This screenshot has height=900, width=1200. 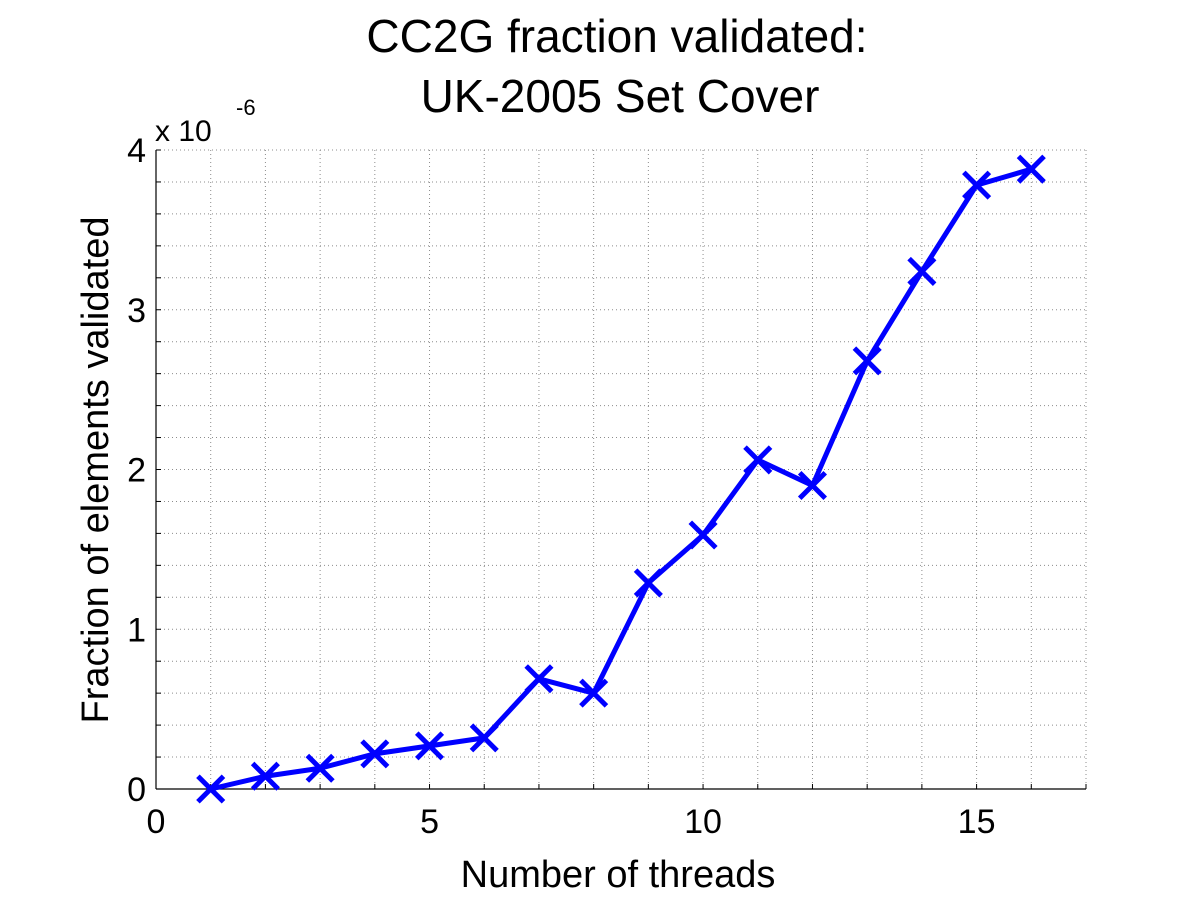 What do you see at coordinates (96, 470) in the screenshot?
I see `y-axis-label: Fraction of elements validated` at bounding box center [96, 470].